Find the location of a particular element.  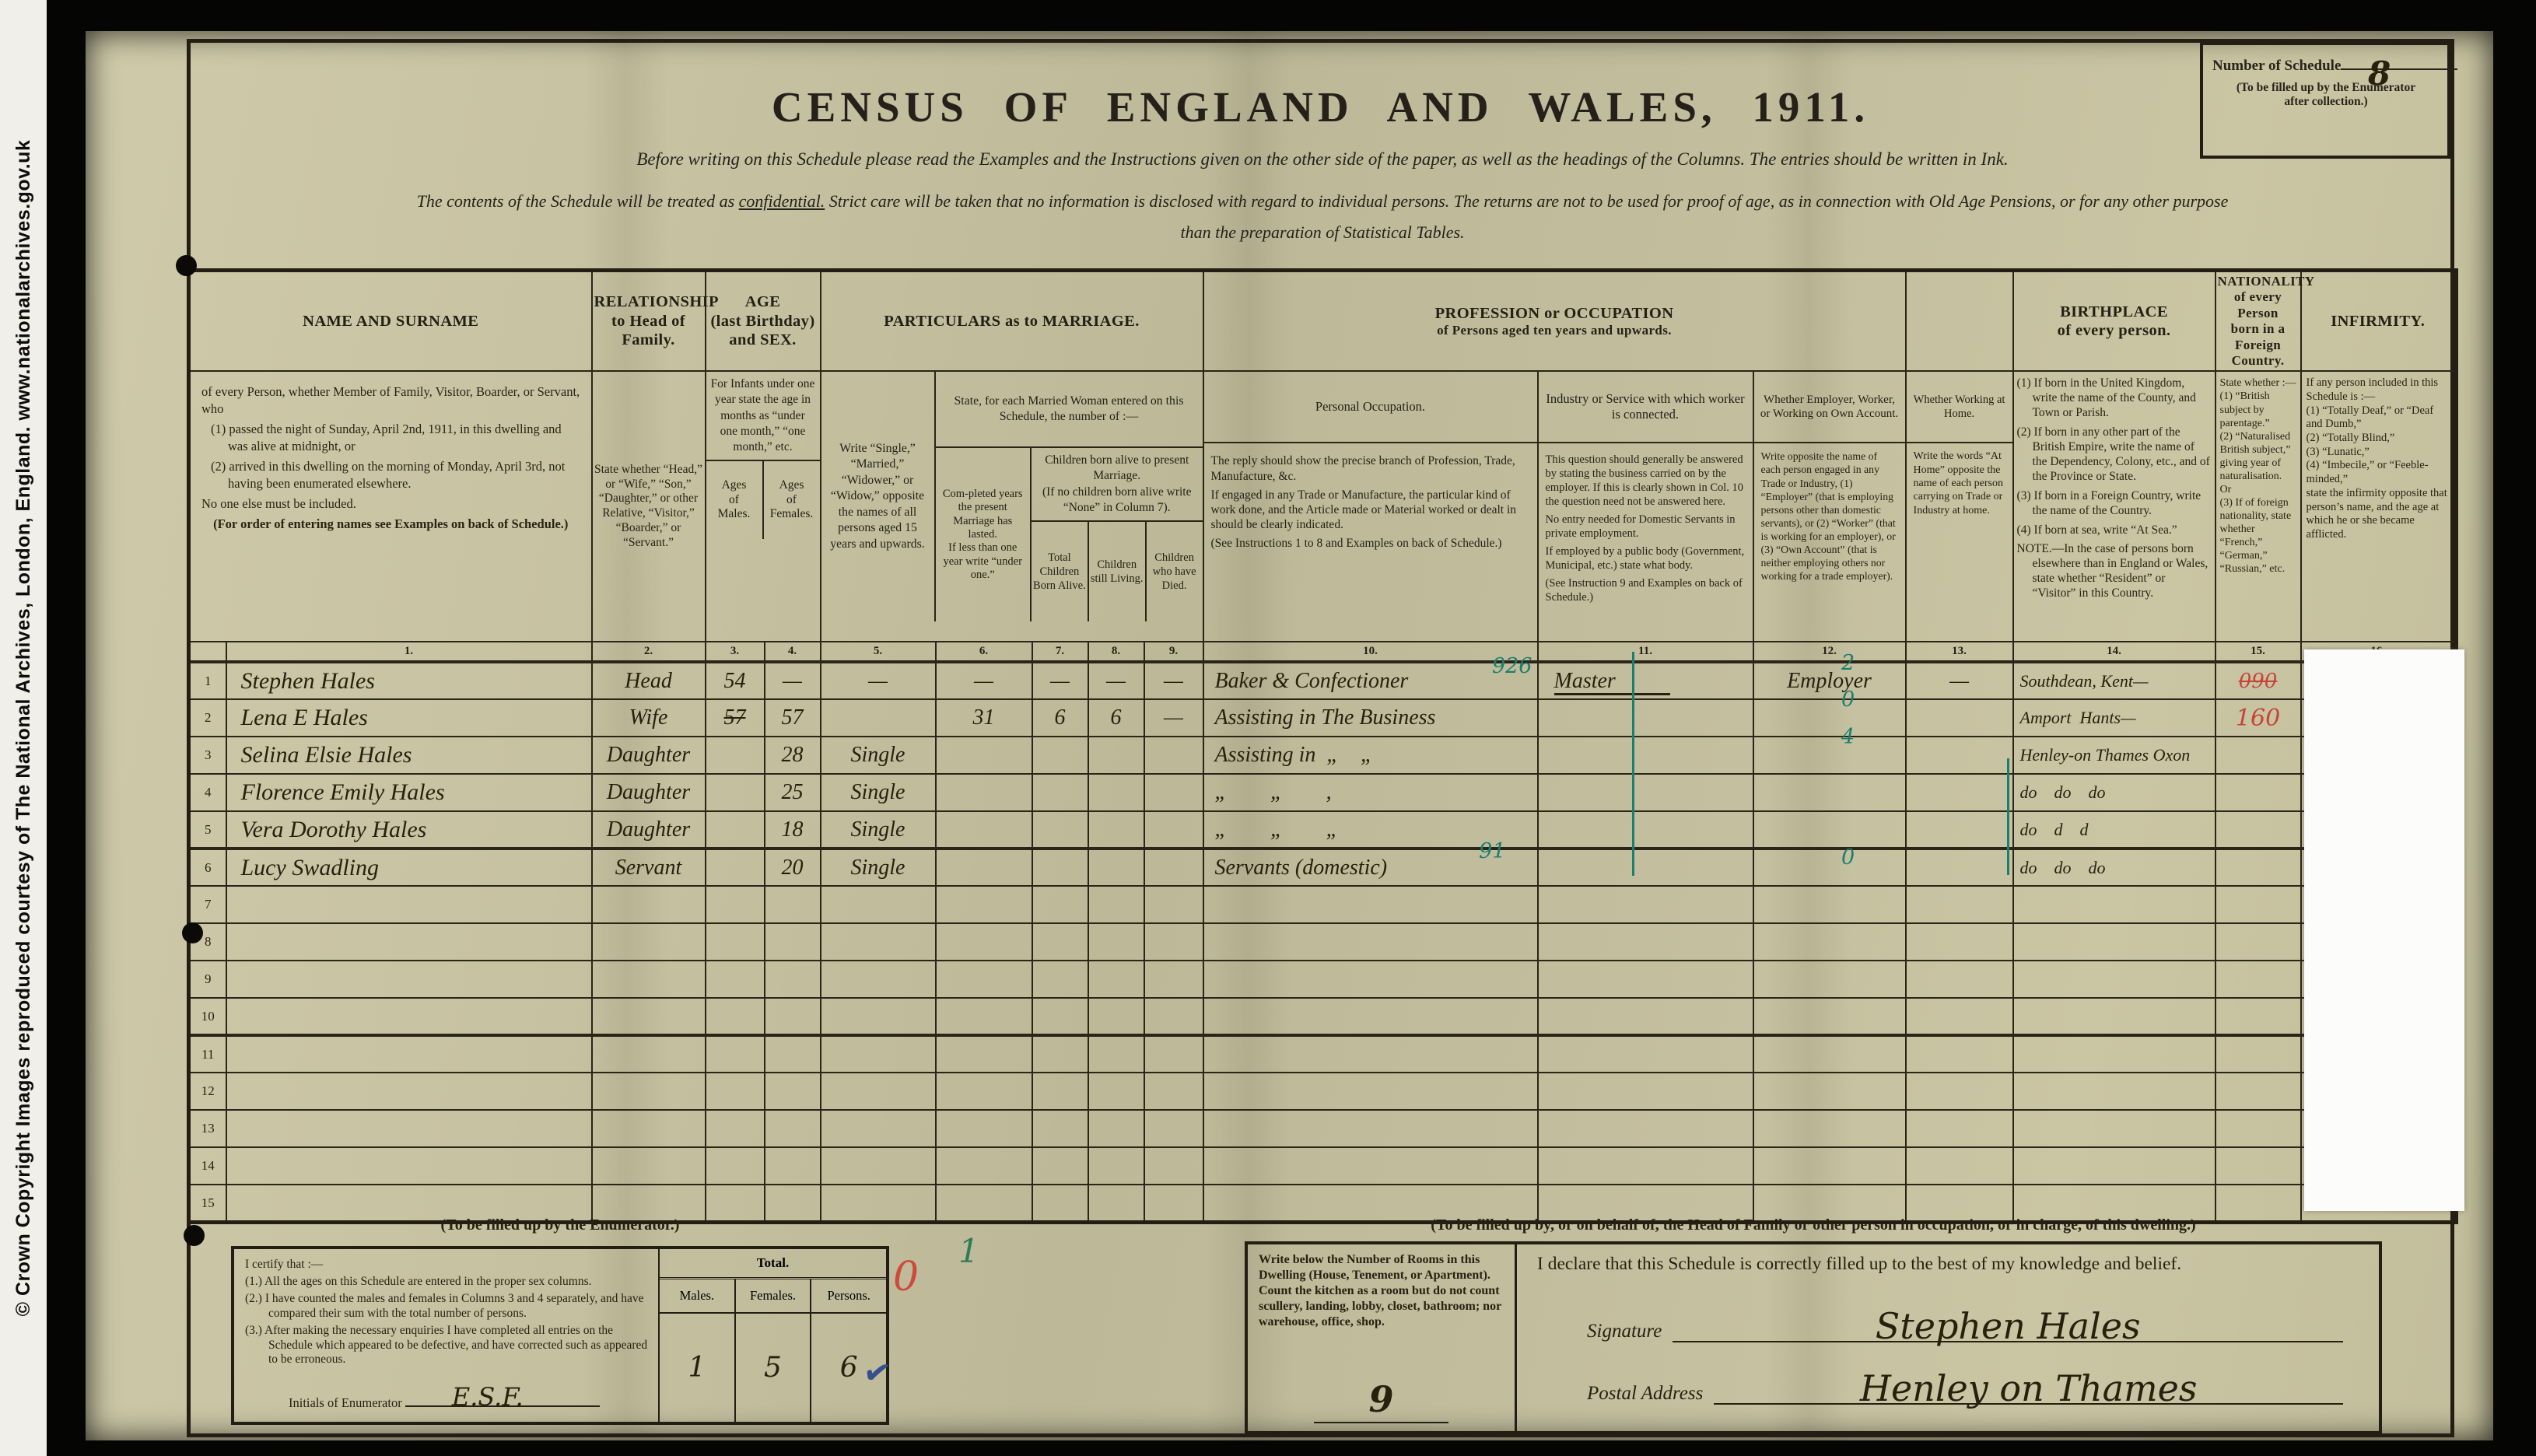

header-age-sex: AGE (last Birthday) and SEX. is located at coordinates (762, 321).